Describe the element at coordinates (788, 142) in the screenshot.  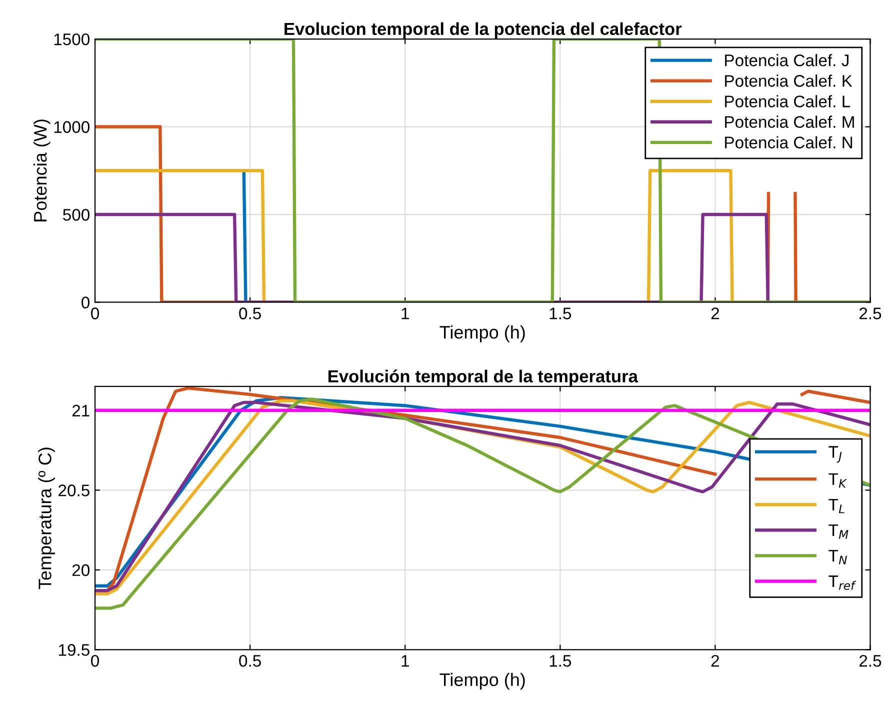
I see `legend-label: Potencia Calef. N` at that location.